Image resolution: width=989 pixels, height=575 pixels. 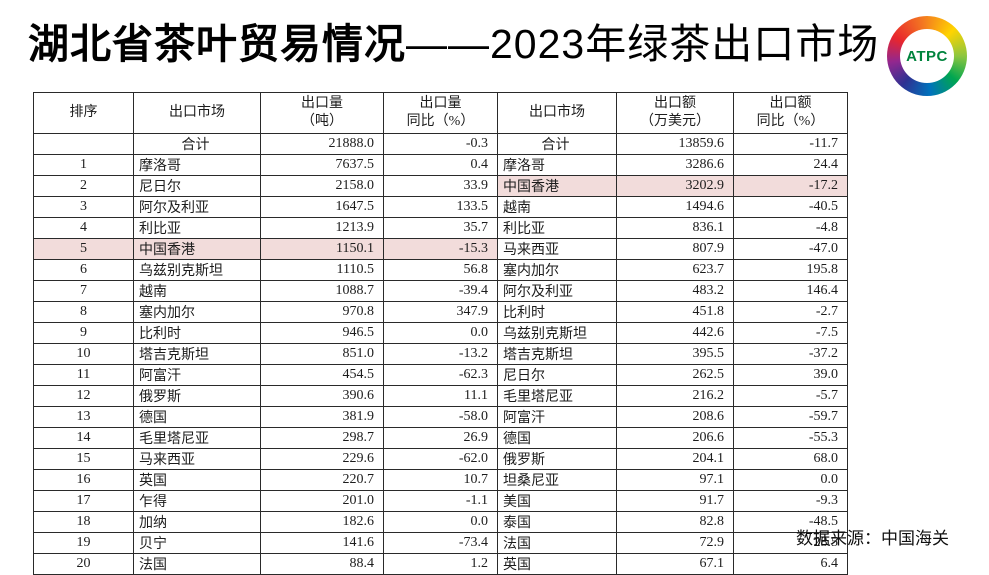 I want to click on cell-value: 442.6, so click(x=675, y=333).